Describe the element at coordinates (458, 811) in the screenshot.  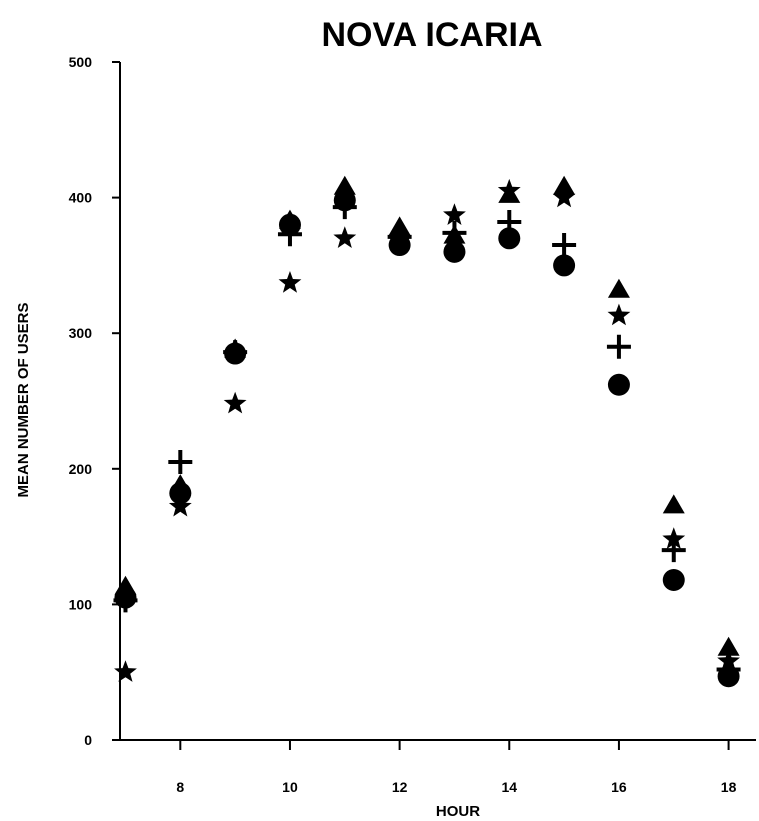
I see `x-axis-label: HOUR` at that location.